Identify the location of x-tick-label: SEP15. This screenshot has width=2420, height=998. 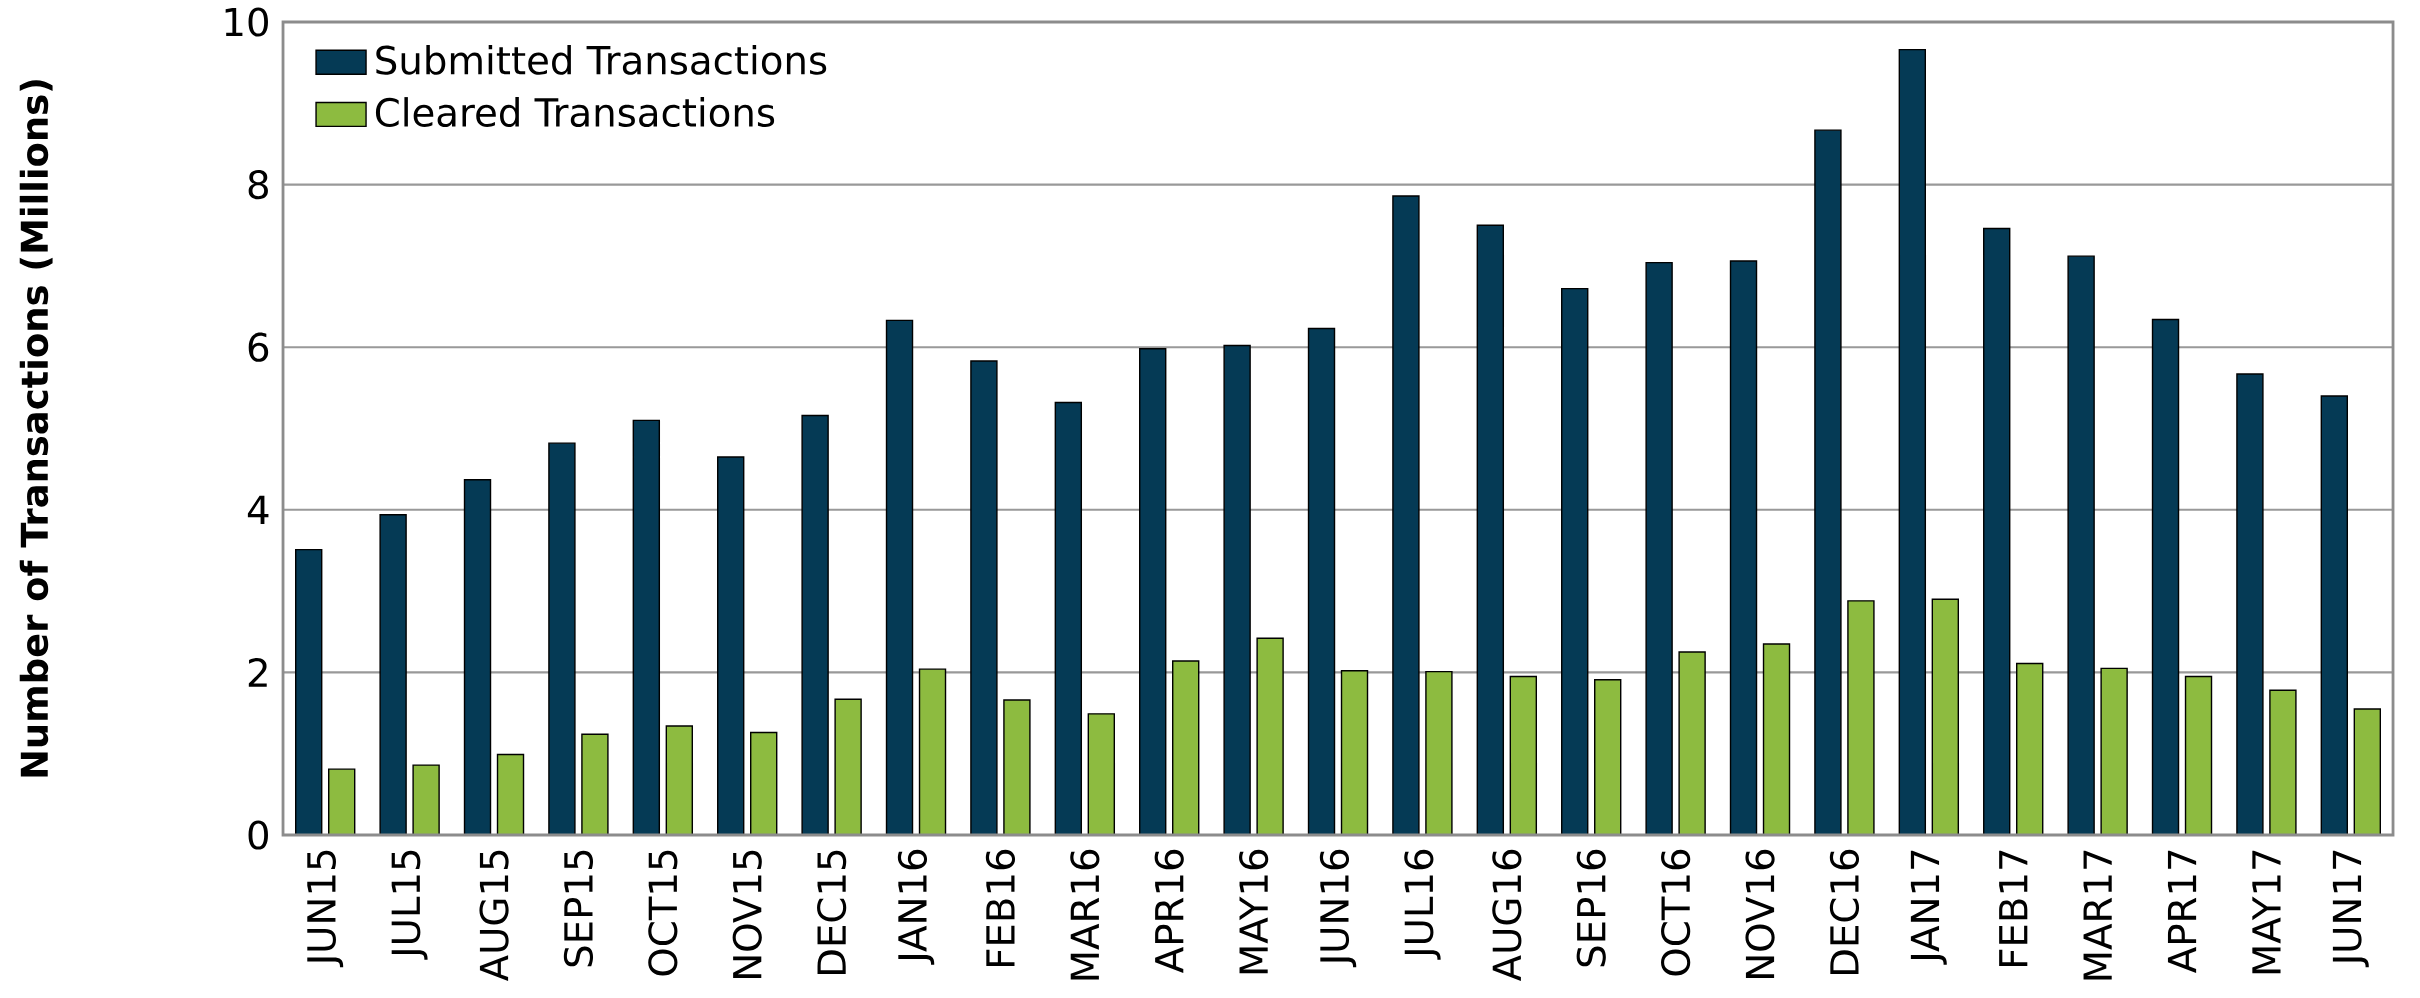
(578, 908).